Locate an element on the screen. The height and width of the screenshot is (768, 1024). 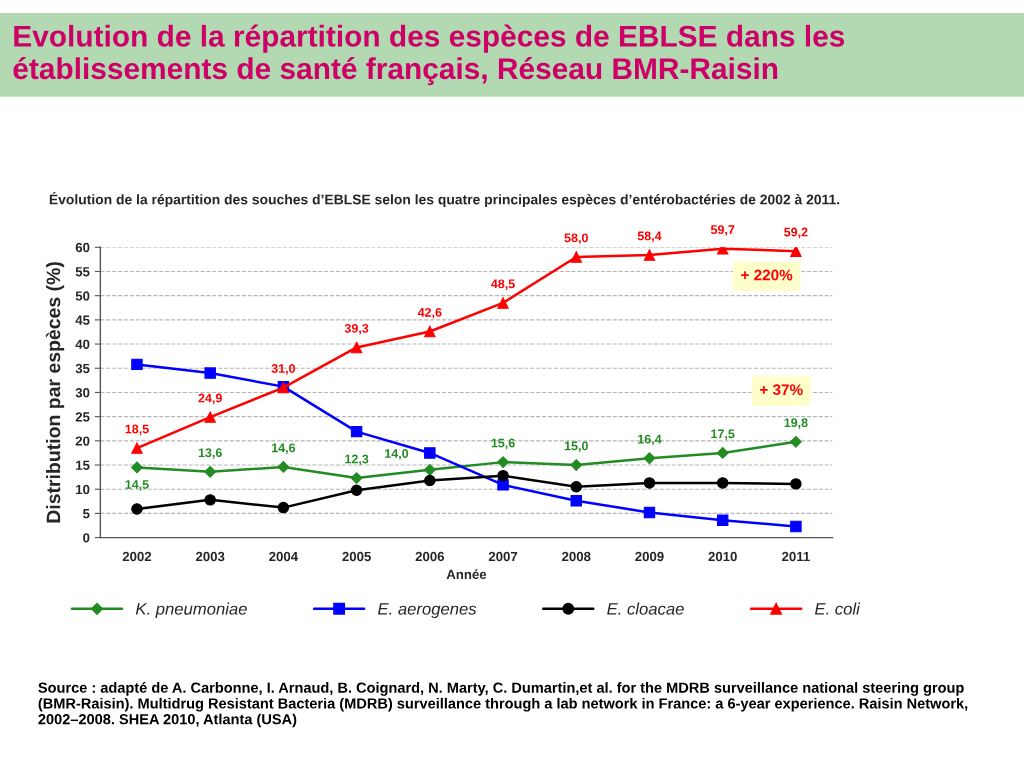
data-label: 14,6 is located at coordinates (284, 449).